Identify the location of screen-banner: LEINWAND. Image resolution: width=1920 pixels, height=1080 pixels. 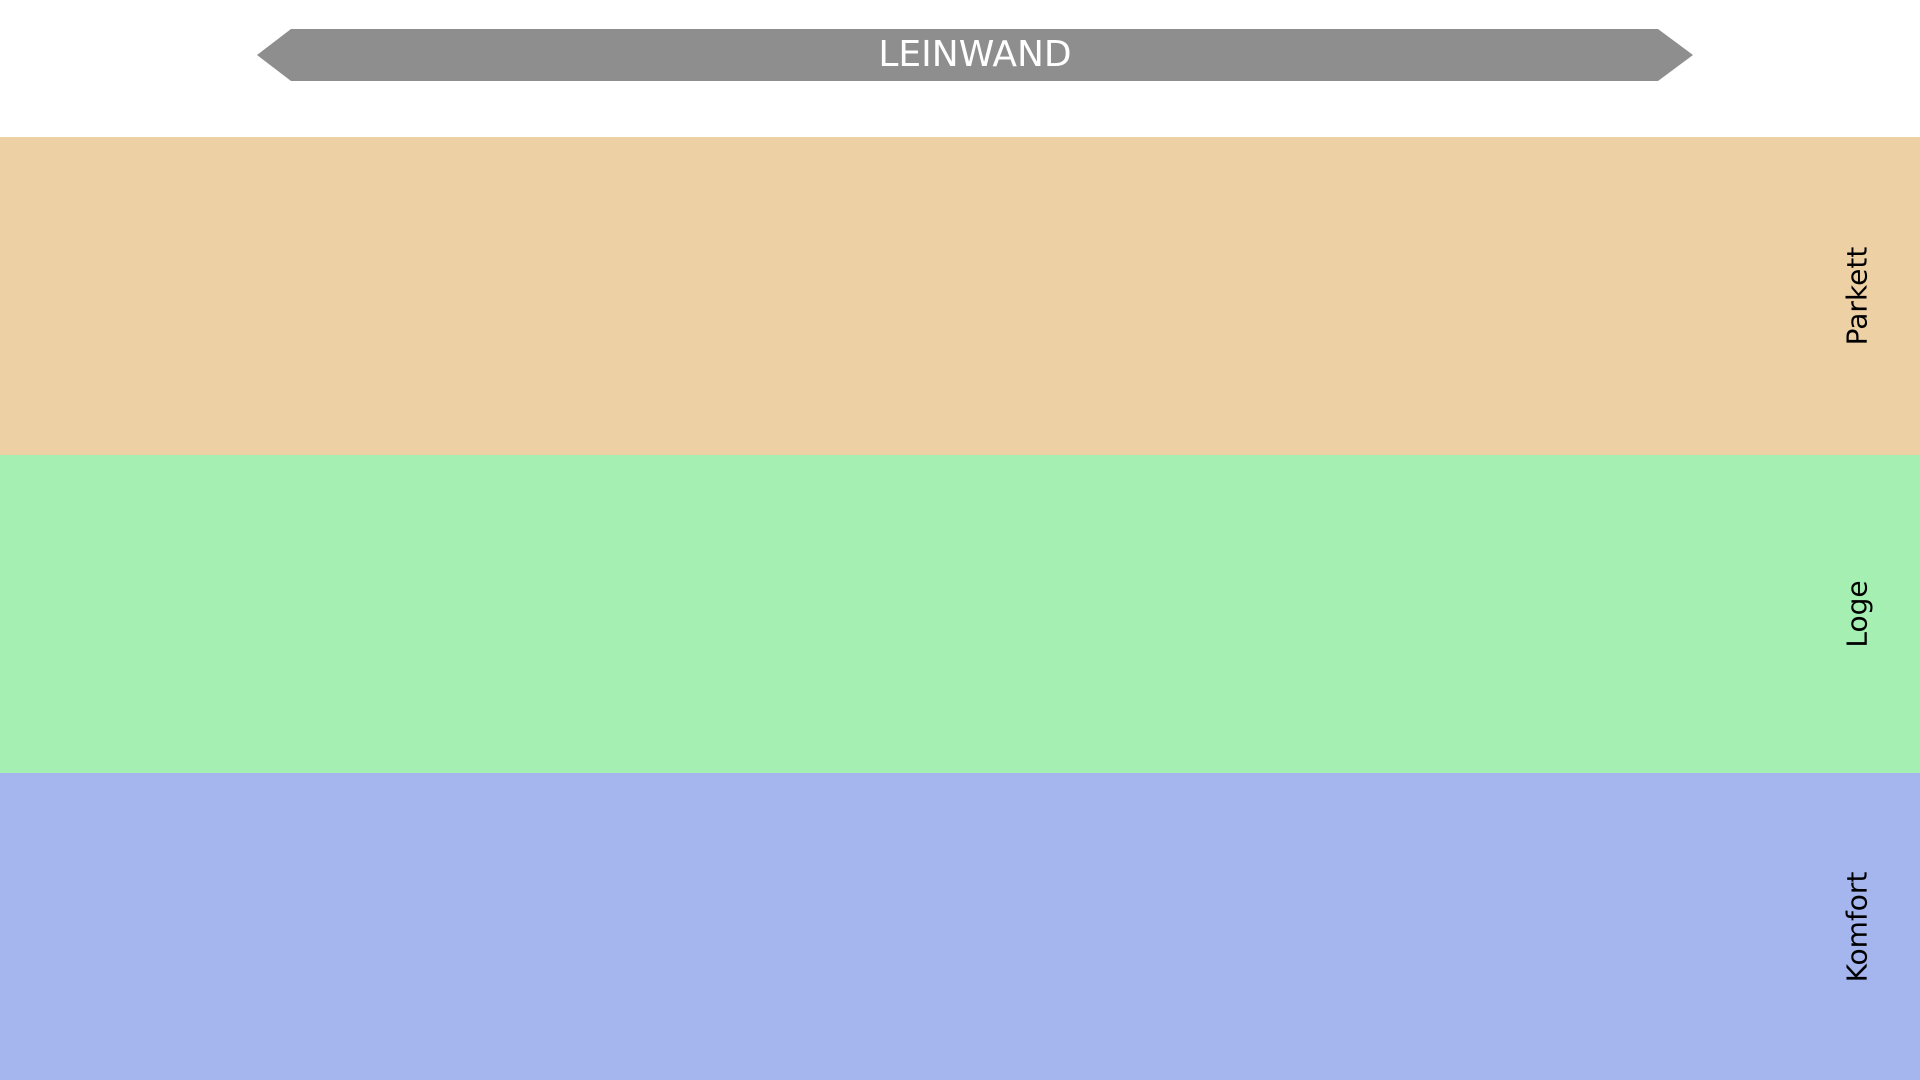
(975, 55).